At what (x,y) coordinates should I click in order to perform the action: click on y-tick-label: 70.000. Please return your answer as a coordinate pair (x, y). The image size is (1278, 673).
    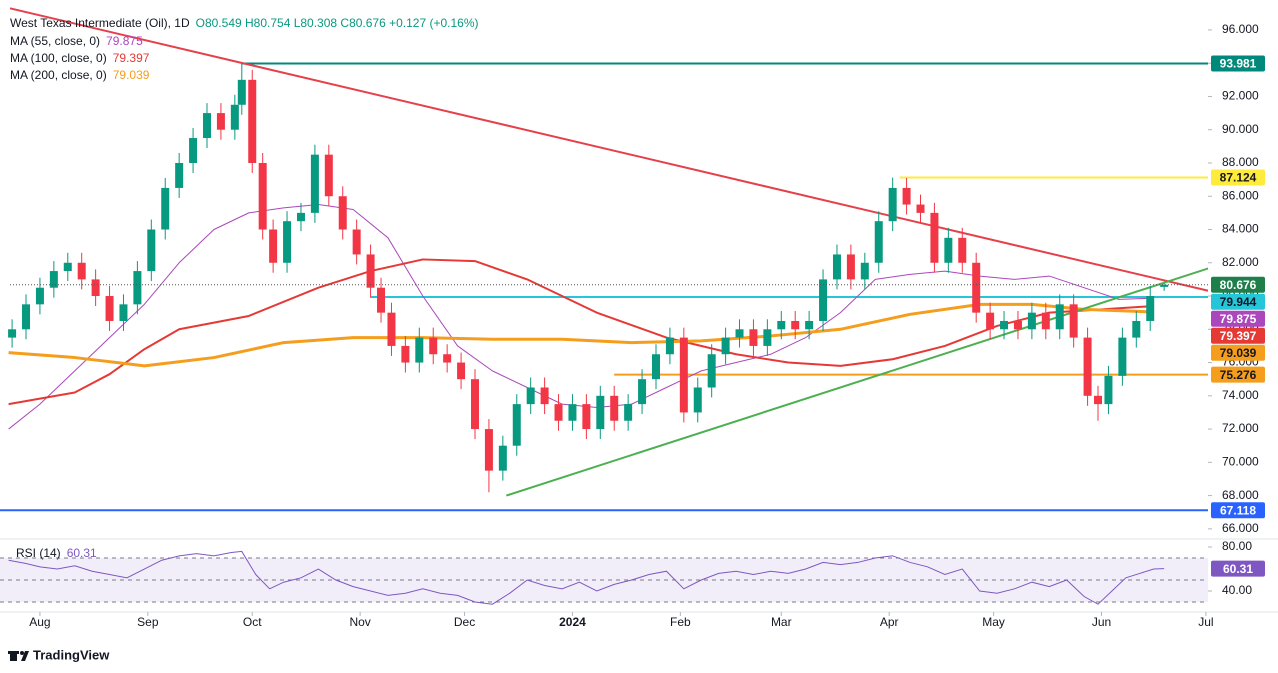
    Looking at the image, I should click on (1240, 462).